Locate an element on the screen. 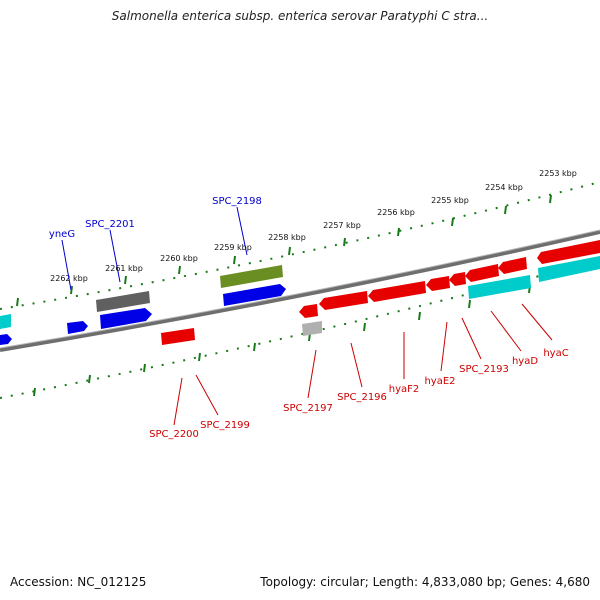  forward-genes is located at coordinates (143, 305).